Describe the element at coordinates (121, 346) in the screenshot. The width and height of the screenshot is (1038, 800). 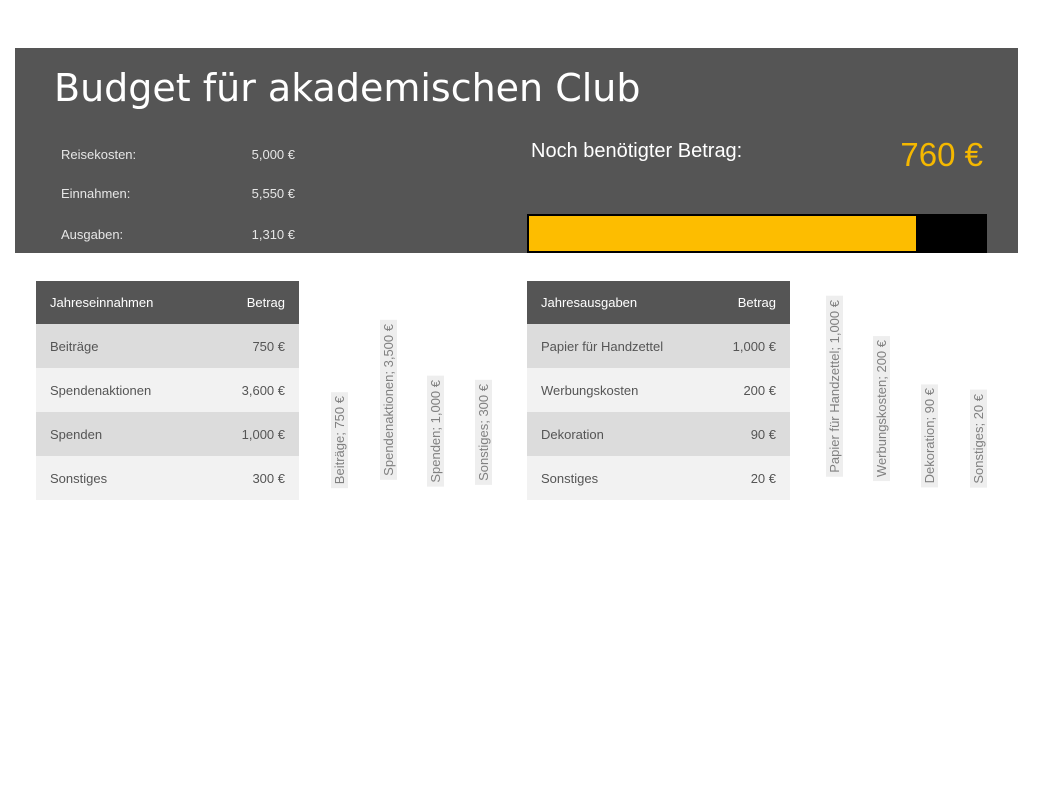
I see `income-item-name: Beiträge` at that location.